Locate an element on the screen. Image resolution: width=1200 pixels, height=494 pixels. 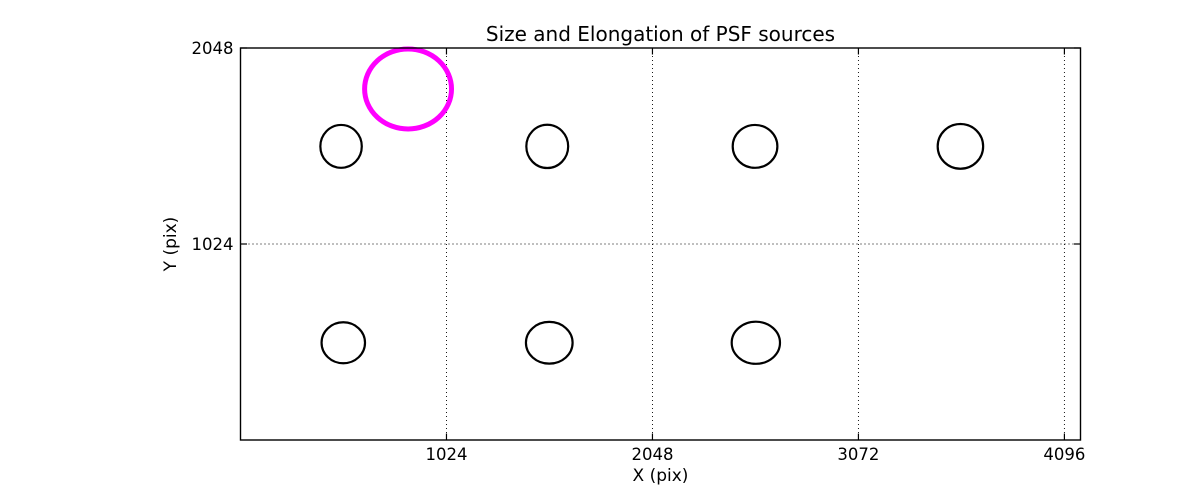
highlighted-source-ellipse is located at coordinates (408, 89).